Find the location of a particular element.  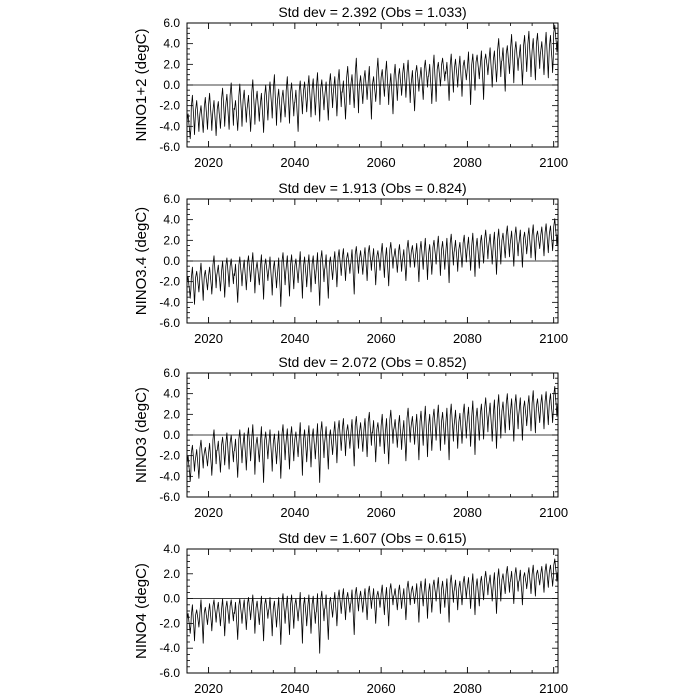

chart-title: Std dev = 2.072 (Obs = 0.852) is located at coordinates (372, 362).